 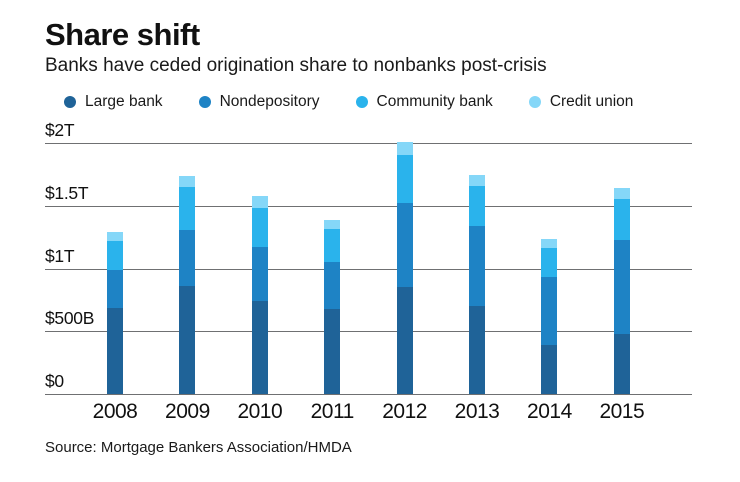 I want to click on y-axis-tick-label: $2T, so click(x=60, y=130).